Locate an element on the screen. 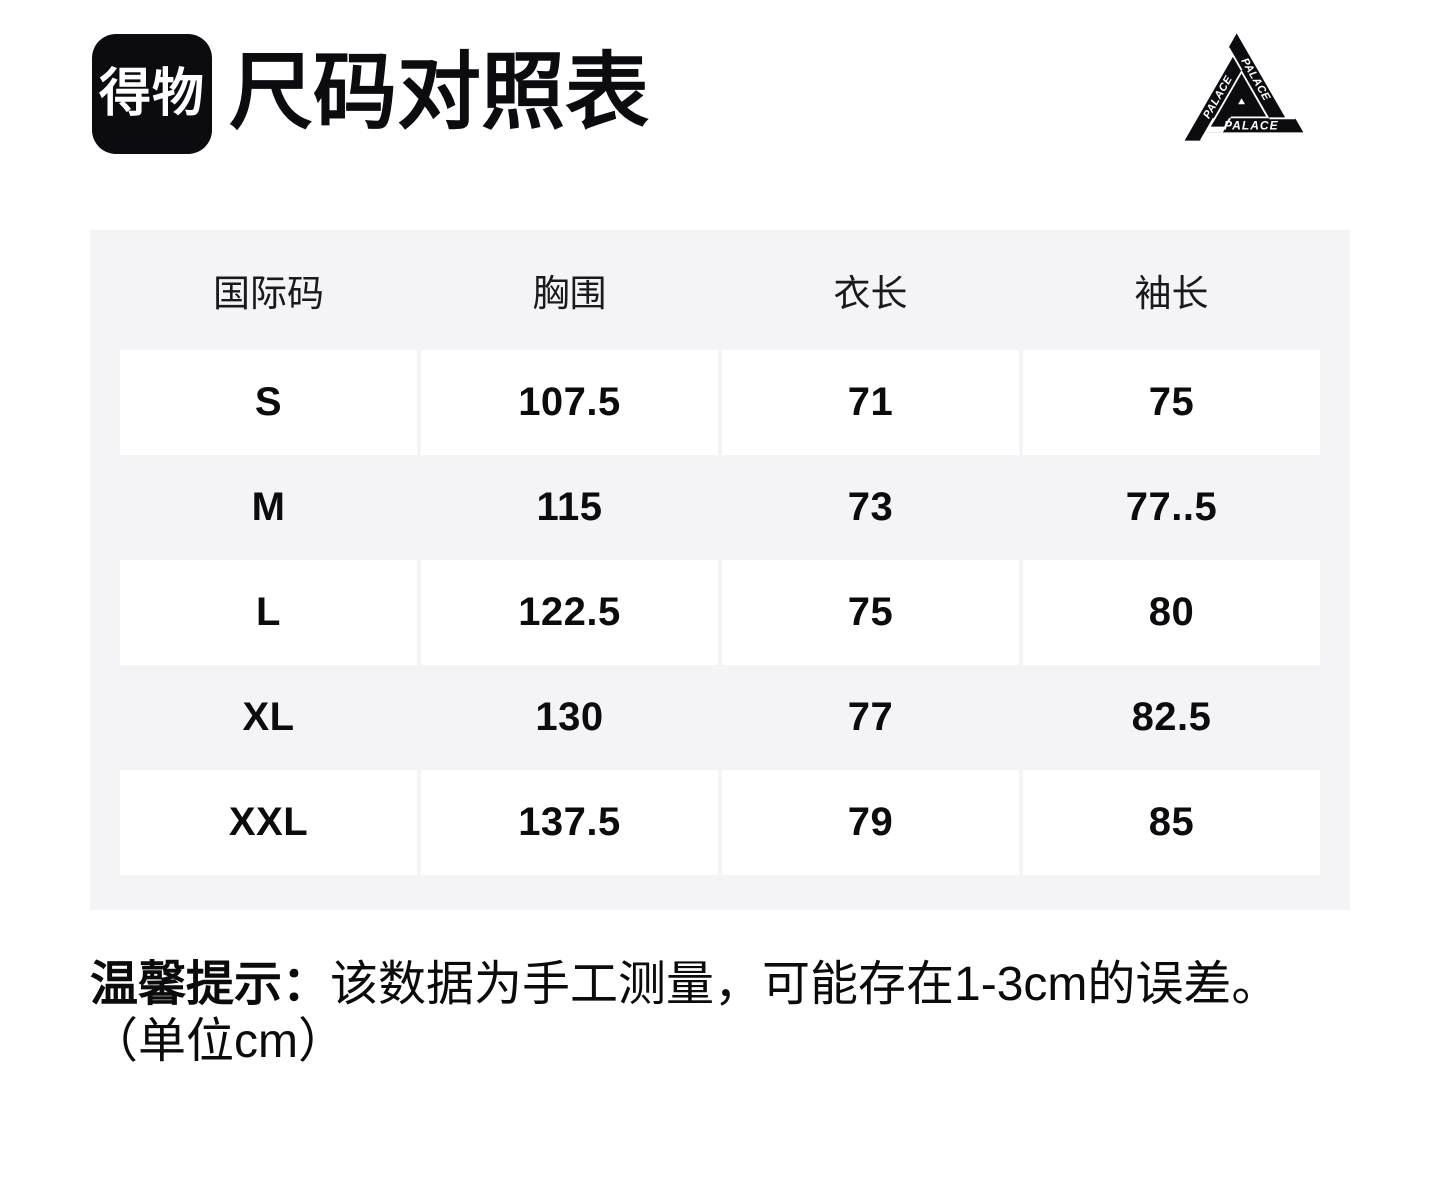 The image size is (1443, 1197). table-row: L 122.5 75 80 is located at coordinates (720, 612).